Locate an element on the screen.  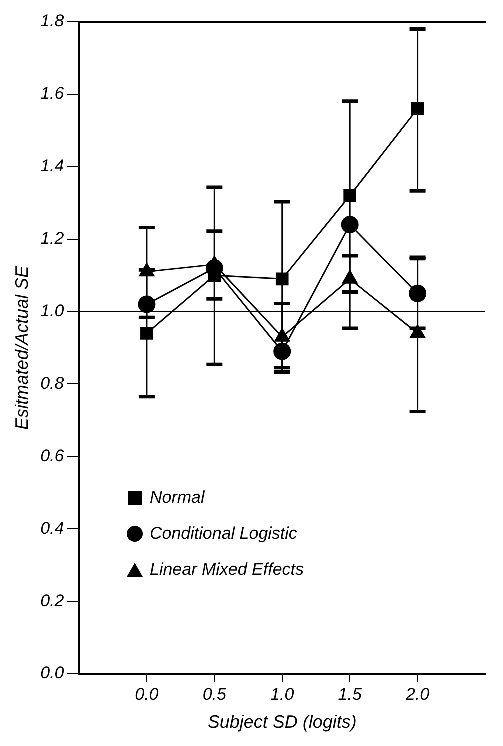
x-axis-title: Subject SD (logits) is located at coordinates (282, 722).